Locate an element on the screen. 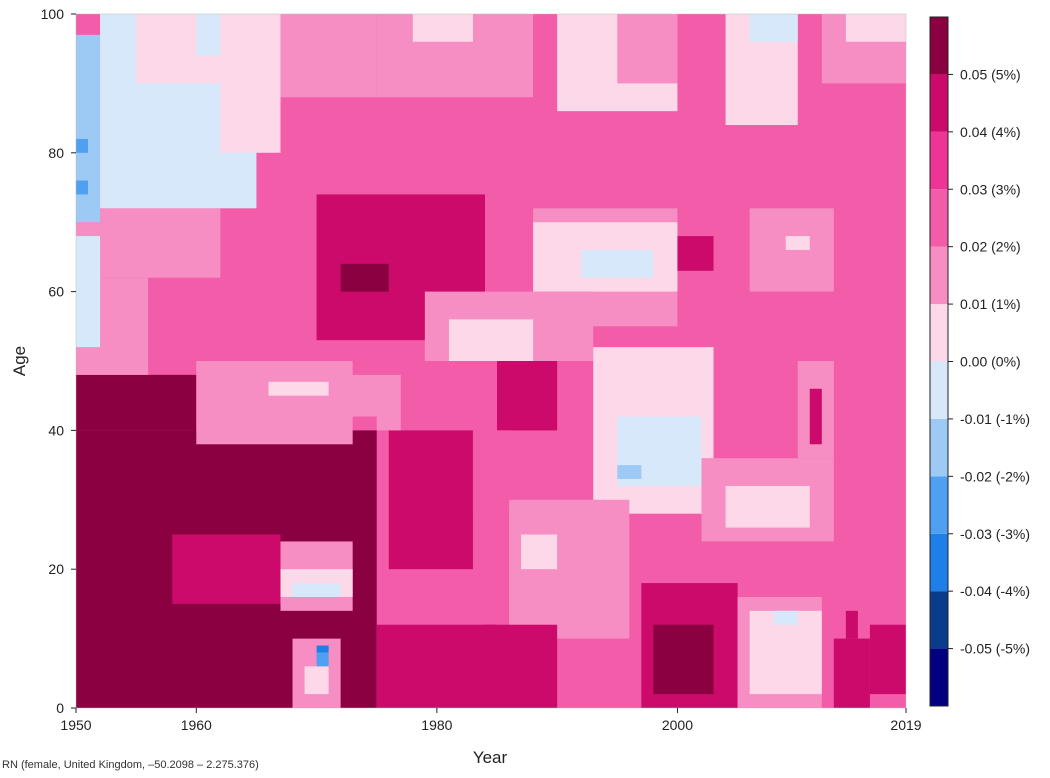 This screenshot has width=1050, height=778. colorbar-tick-label: 0.02 (2%) is located at coordinates (990, 247).